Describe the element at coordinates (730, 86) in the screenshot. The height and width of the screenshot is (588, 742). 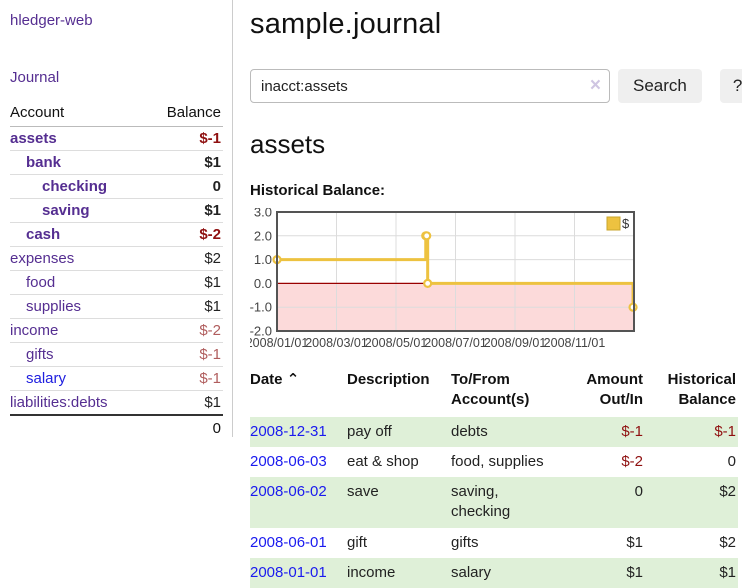
I see `help-button: ?` at that location.